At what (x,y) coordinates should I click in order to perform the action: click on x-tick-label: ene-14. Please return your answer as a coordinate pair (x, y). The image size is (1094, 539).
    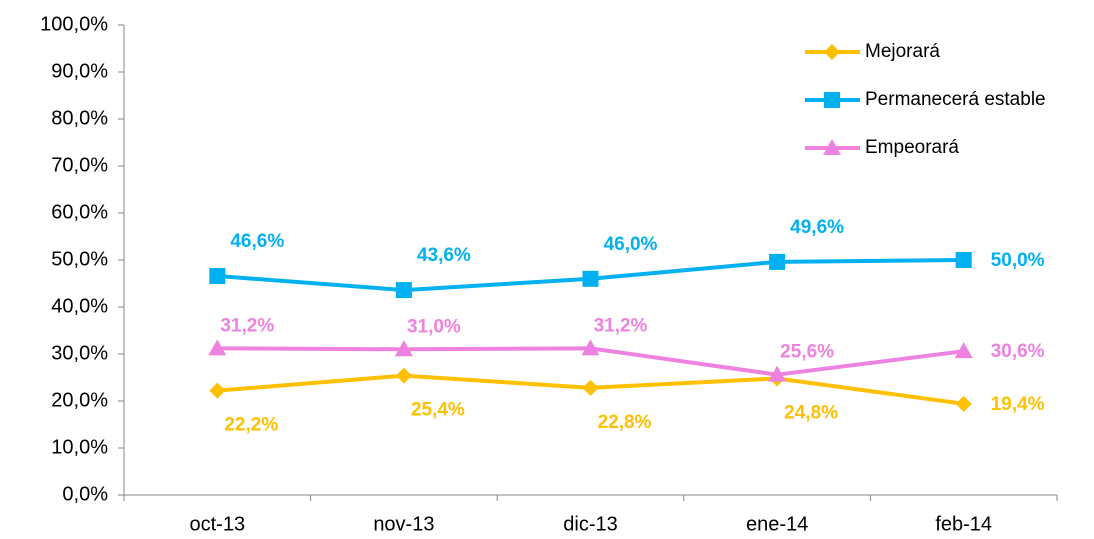
    Looking at the image, I should click on (777, 524).